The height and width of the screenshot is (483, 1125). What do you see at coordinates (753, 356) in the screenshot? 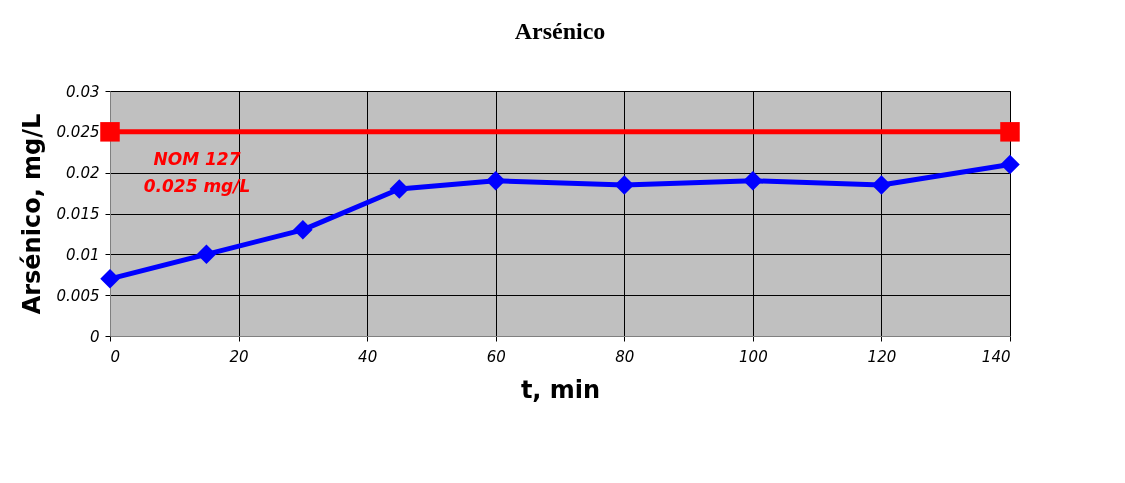
I see `x-tick-label: 100` at bounding box center [753, 356].